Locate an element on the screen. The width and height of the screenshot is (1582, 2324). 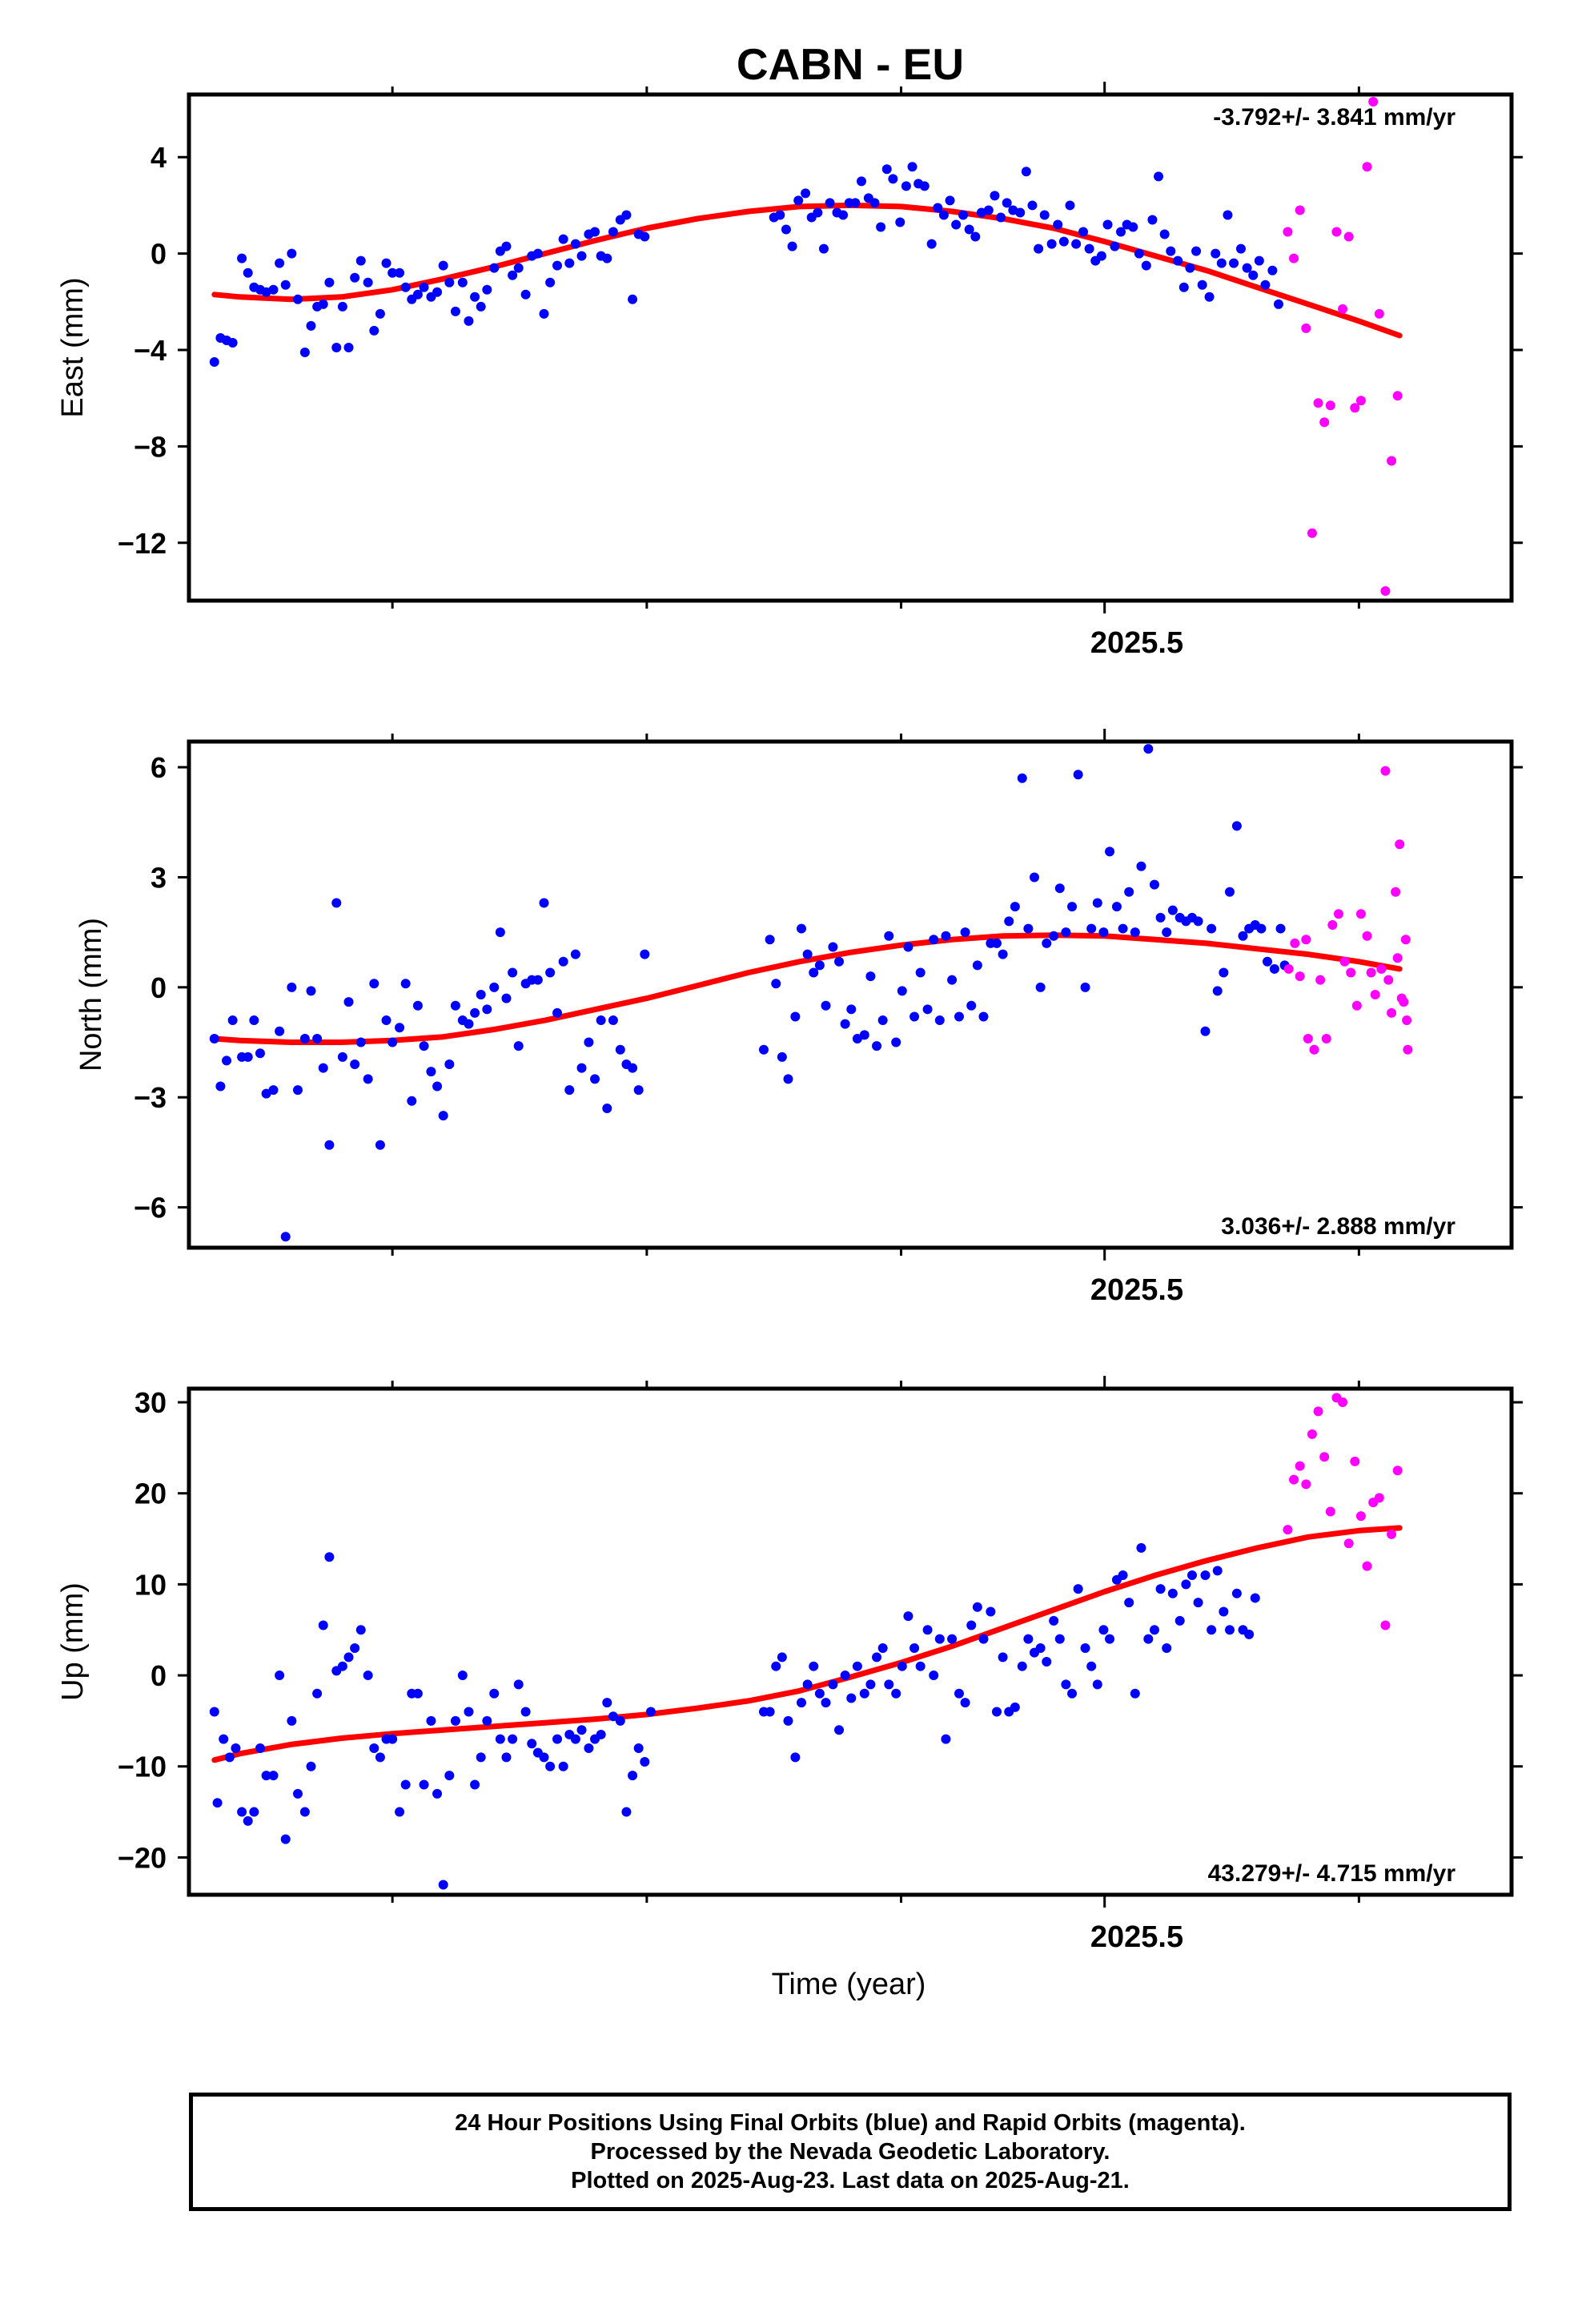
y-tick-label: −4 is located at coordinates (151, 350).